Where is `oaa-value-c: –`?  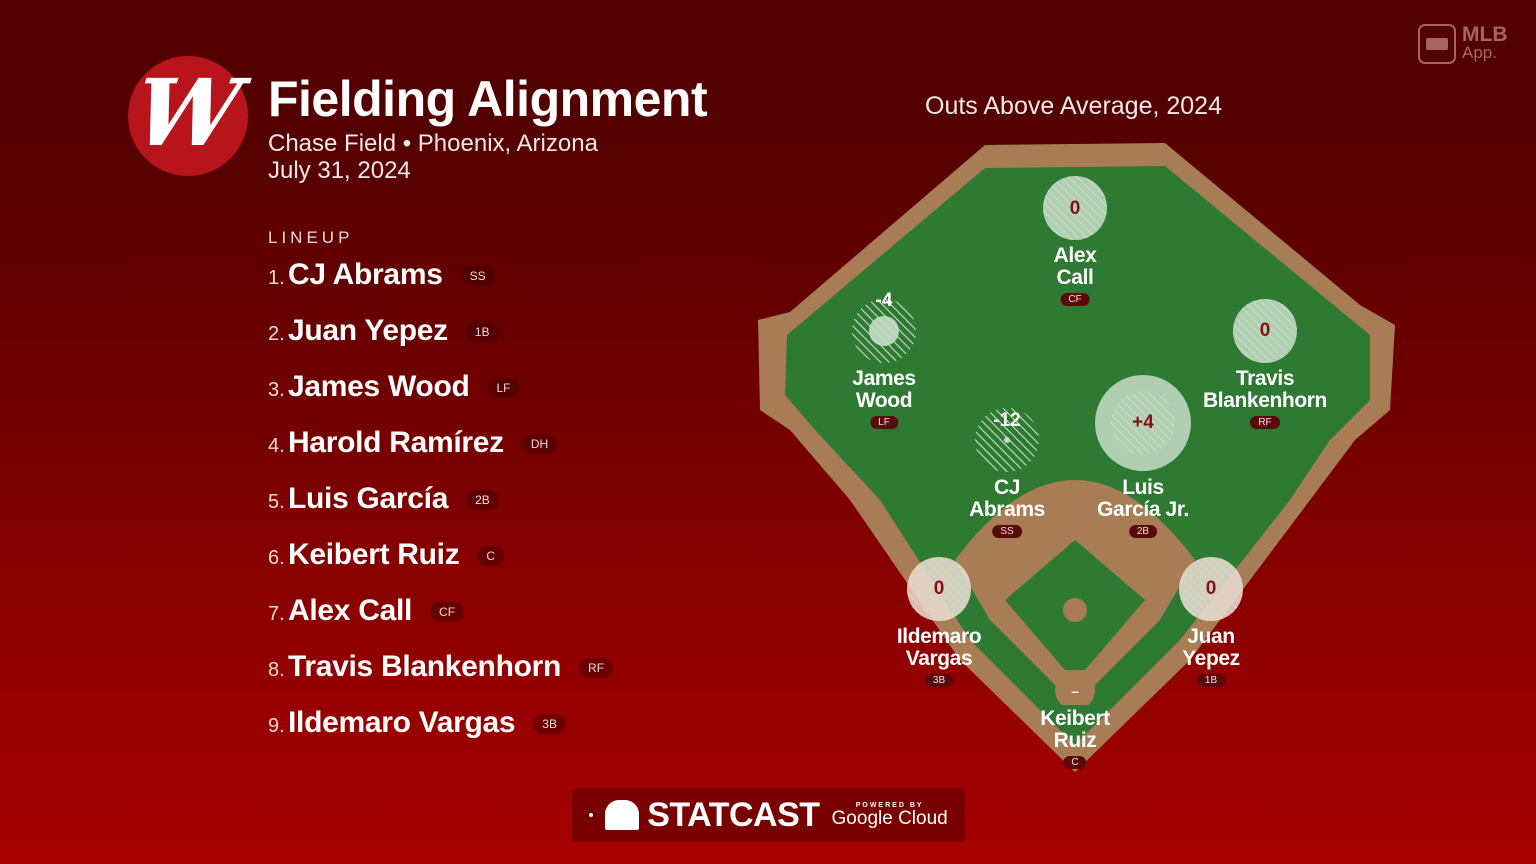 oaa-value-c: – is located at coordinates (1075, 691).